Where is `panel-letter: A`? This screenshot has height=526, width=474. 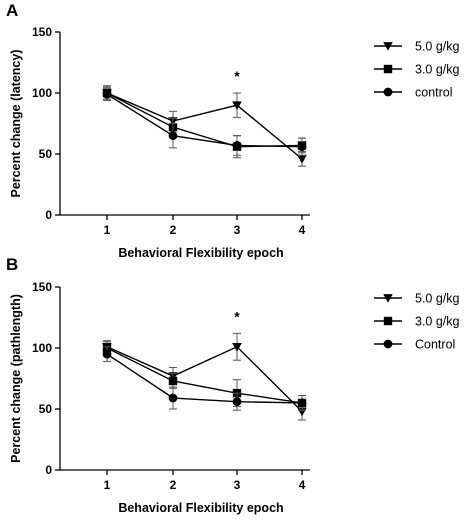
panel-letter: A is located at coordinates (12, 10).